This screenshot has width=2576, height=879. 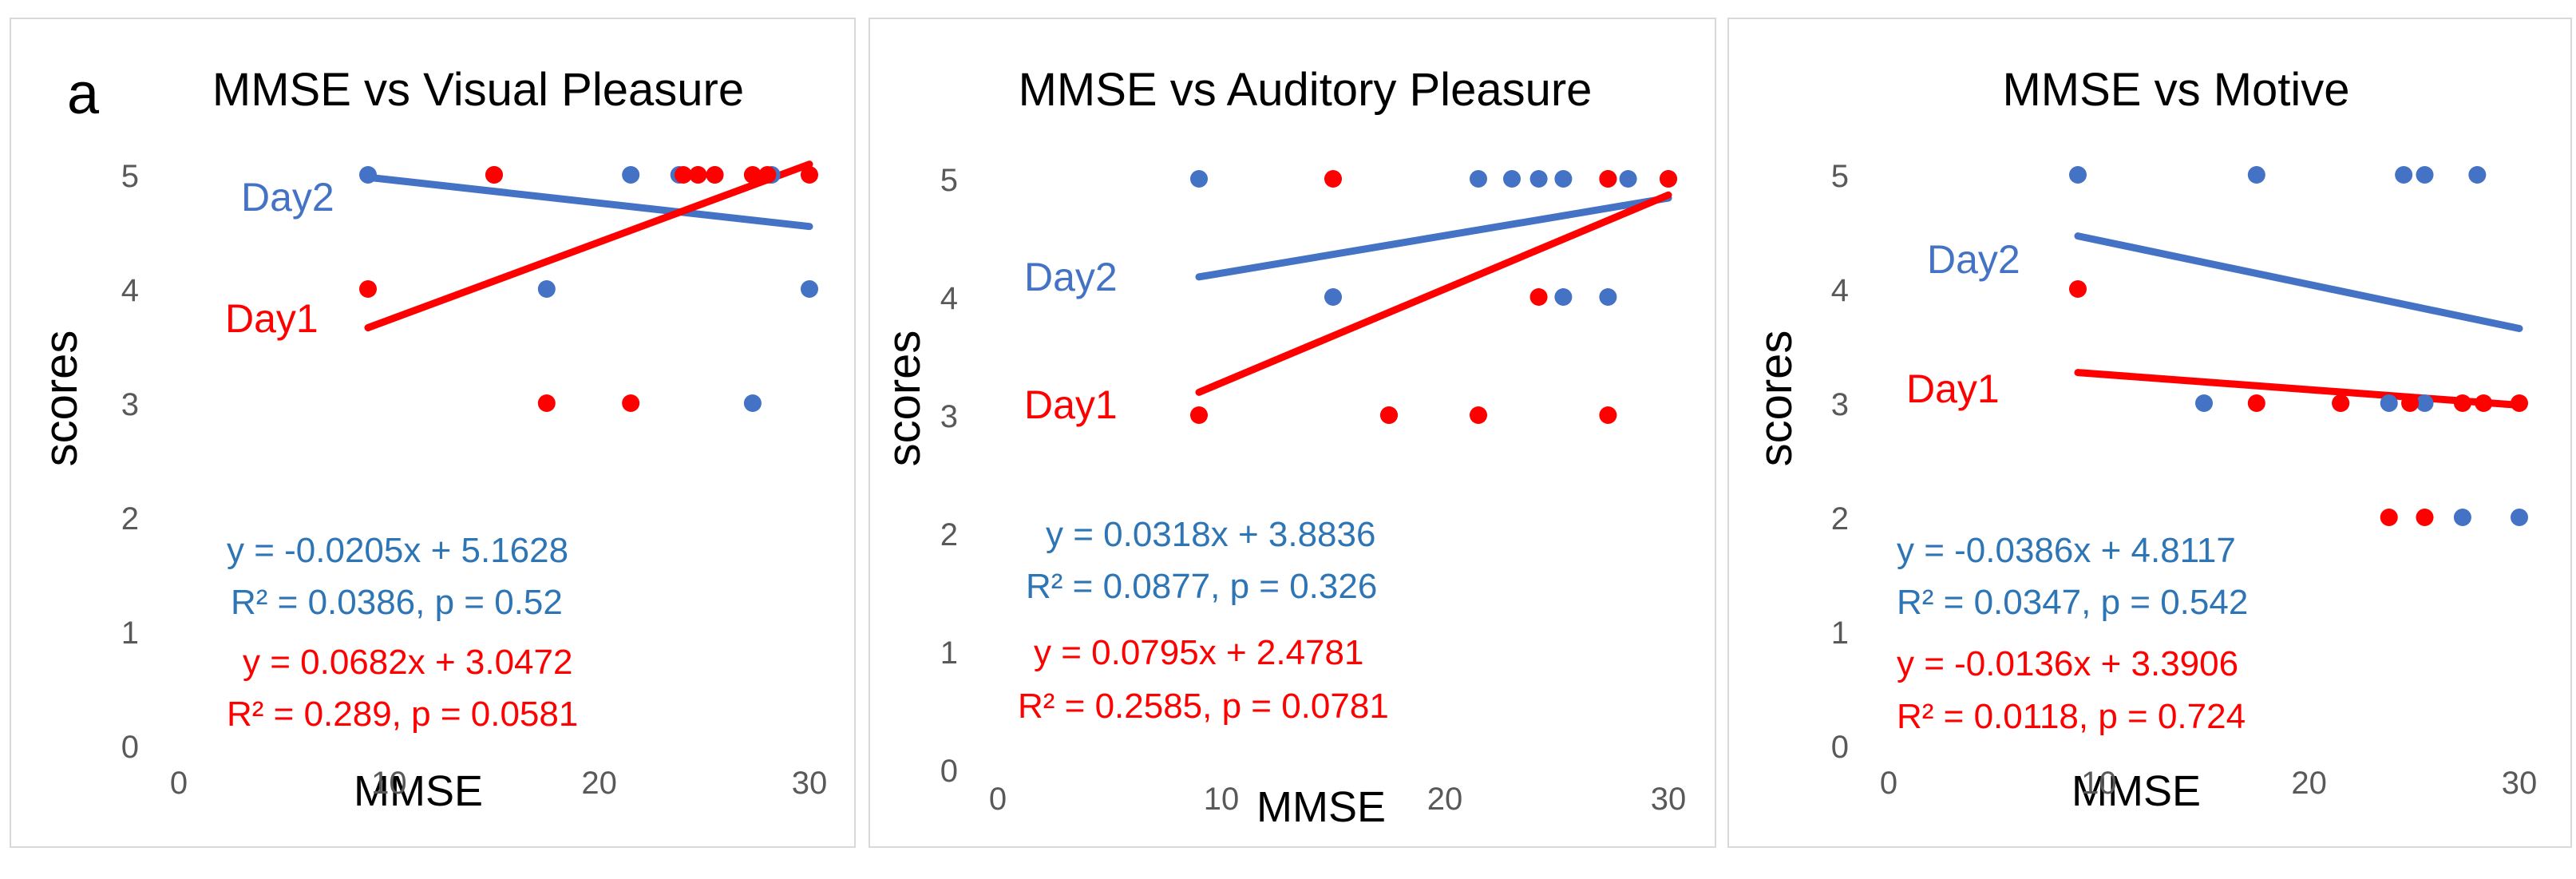 What do you see at coordinates (402, 714) in the screenshot?
I see `day1-stats: R² = 0.289, p = 0.0581` at bounding box center [402, 714].